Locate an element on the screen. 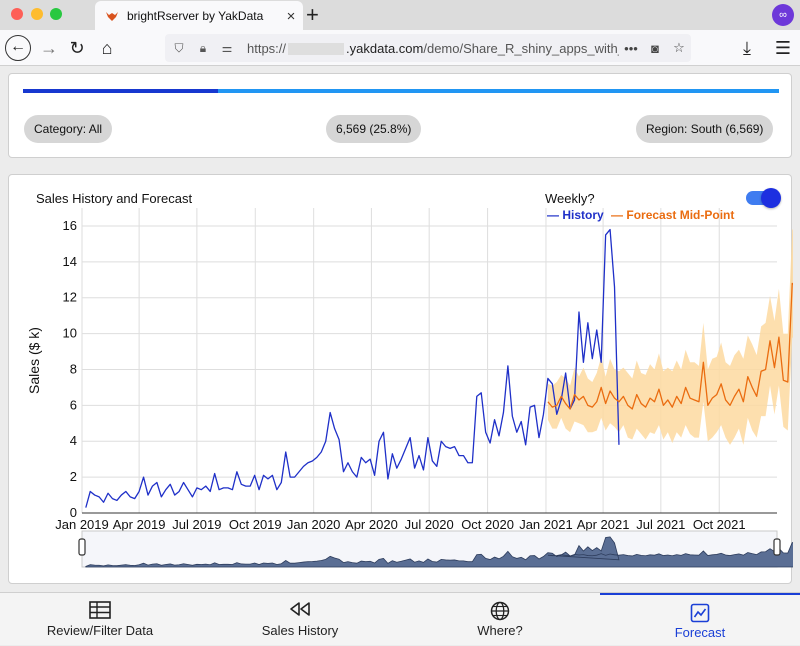  y-tick-label: 6 is located at coordinates (73, 404).